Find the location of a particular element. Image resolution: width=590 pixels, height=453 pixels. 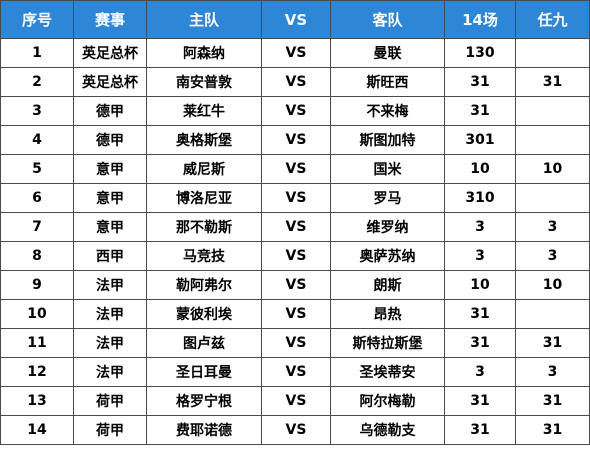

cell-number: 14 is located at coordinates (37, 430).